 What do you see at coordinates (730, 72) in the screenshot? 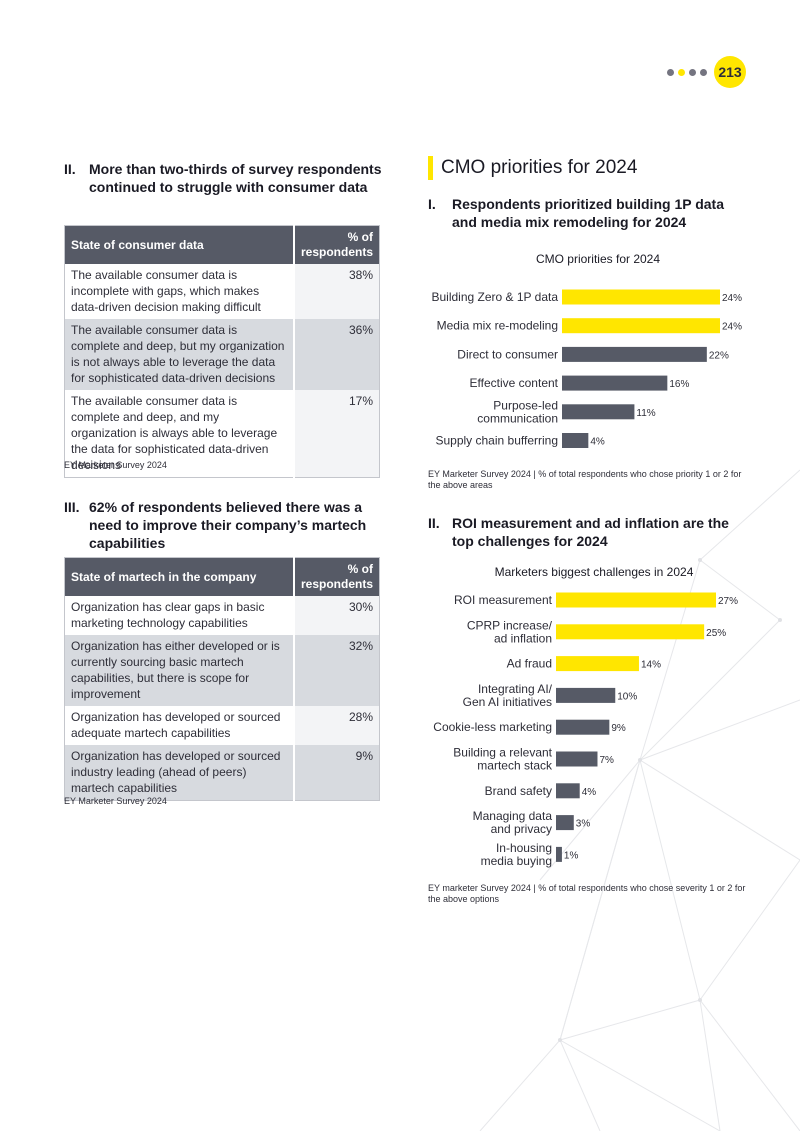
I see `page-number: 213` at bounding box center [730, 72].